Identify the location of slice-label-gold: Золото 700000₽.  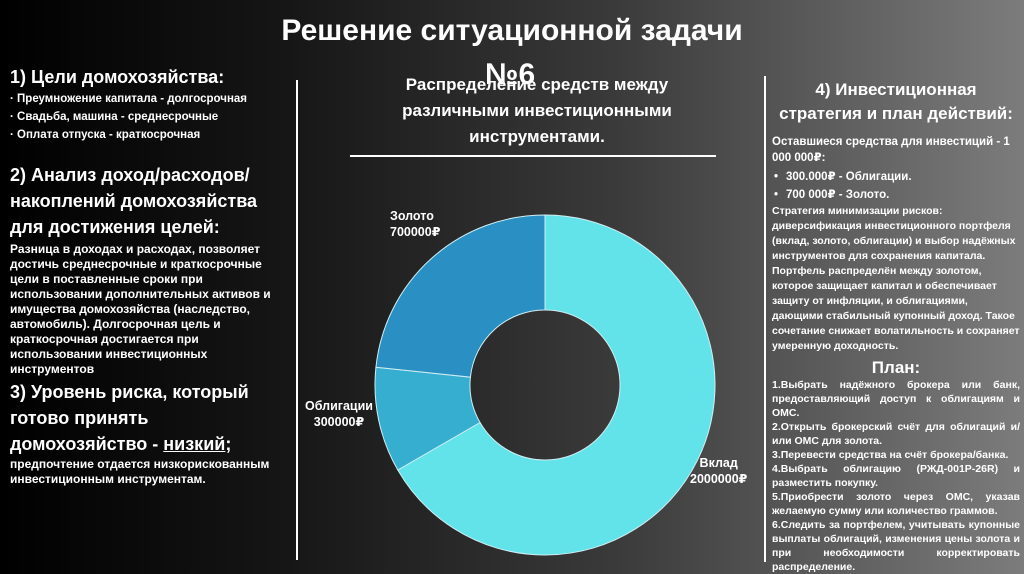
(415, 224).